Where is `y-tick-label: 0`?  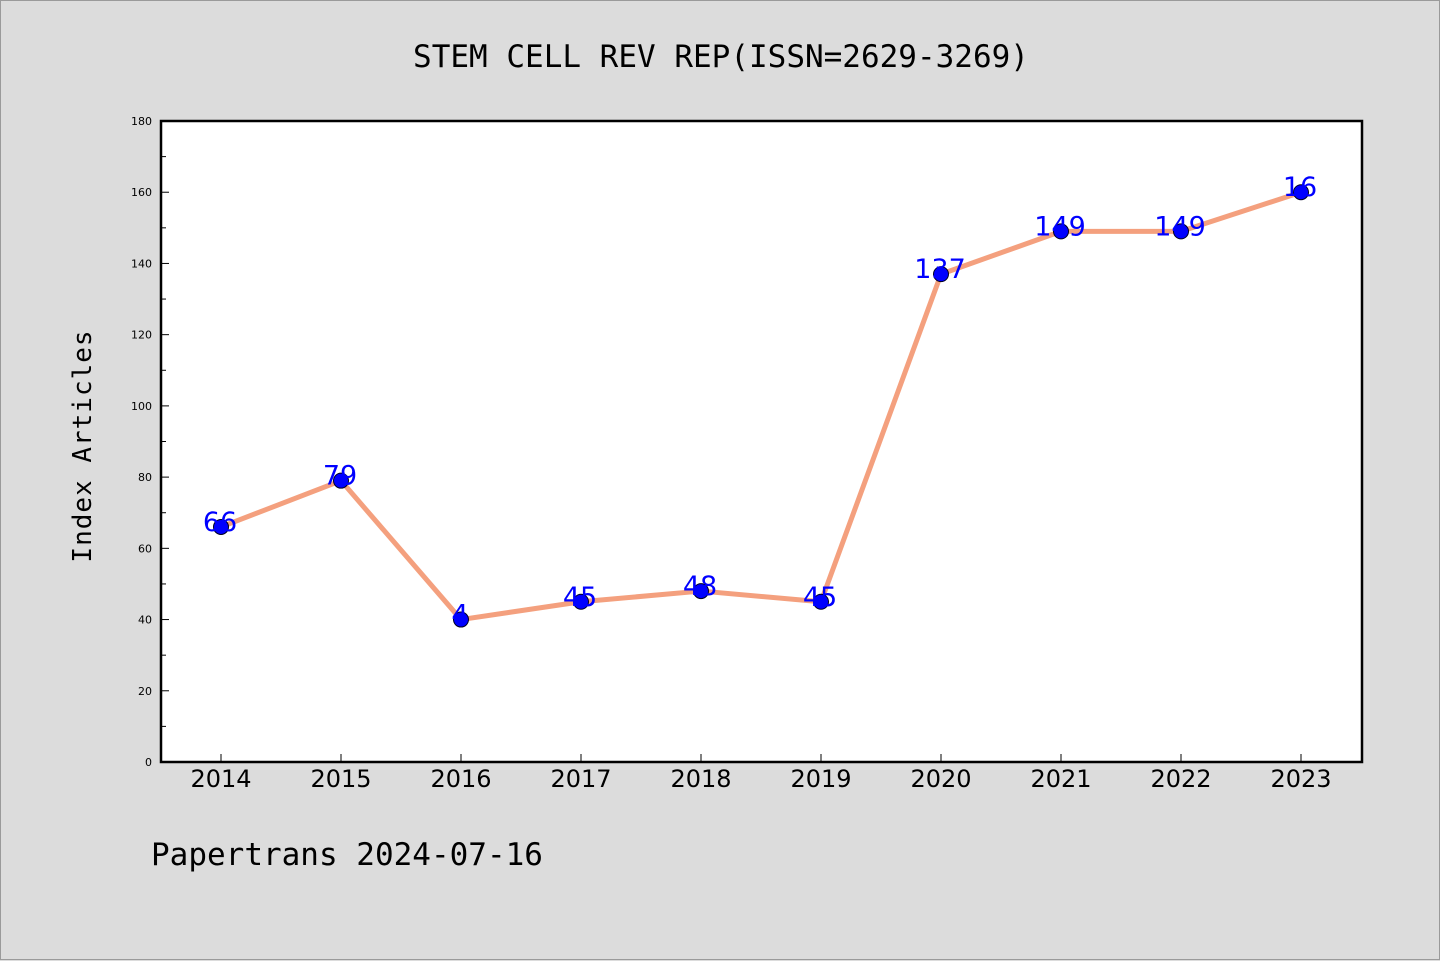 y-tick-label: 0 is located at coordinates (148, 762).